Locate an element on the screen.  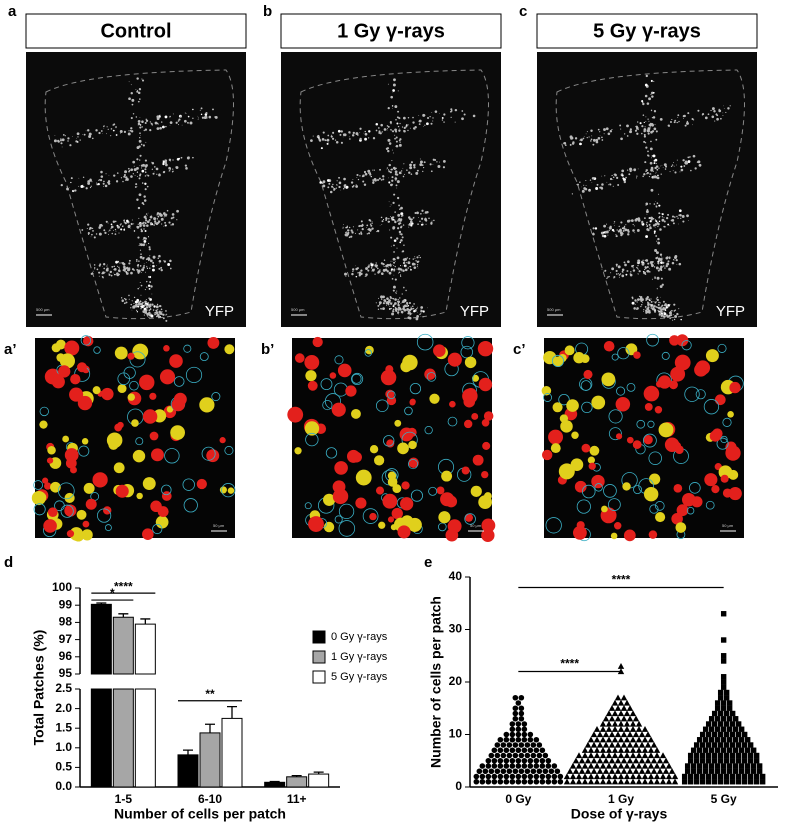
y-tick-label: 99 is located at coordinates (66, 604).